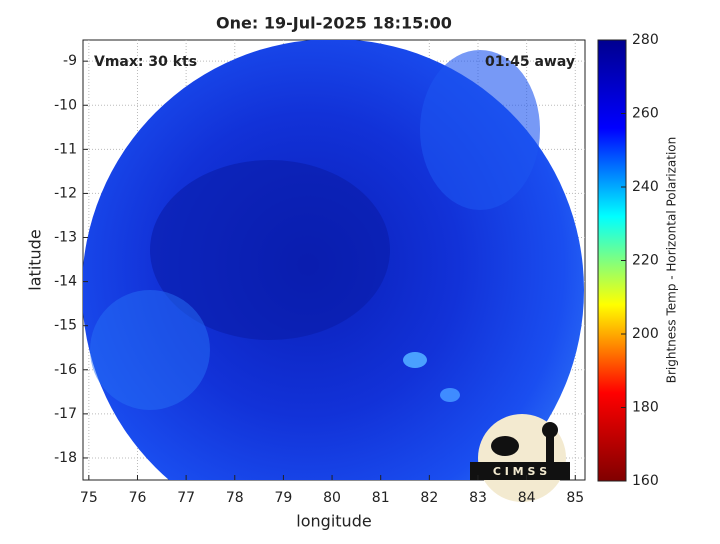  What do you see at coordinates (645, 481) in the screenshot?
I see `colorbar-tick-label: 160` at bounding box center [645, 481].